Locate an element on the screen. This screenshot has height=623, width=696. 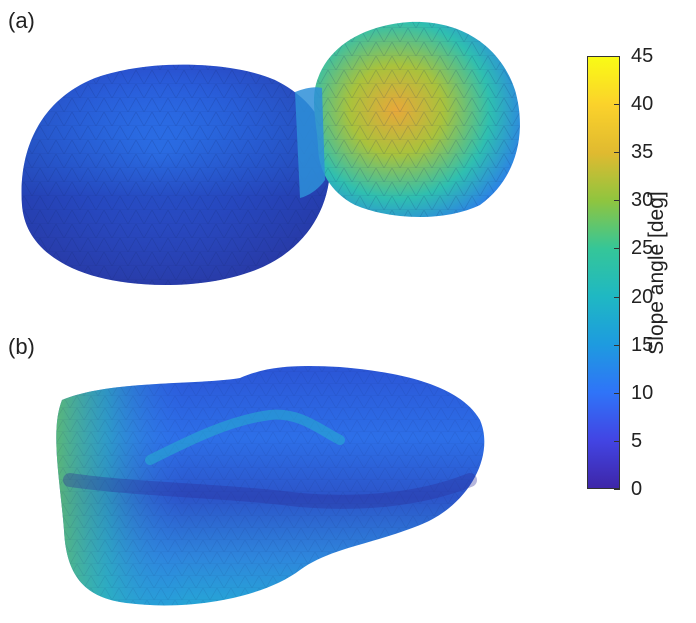
colorbar is located at coordinates (603, 272).